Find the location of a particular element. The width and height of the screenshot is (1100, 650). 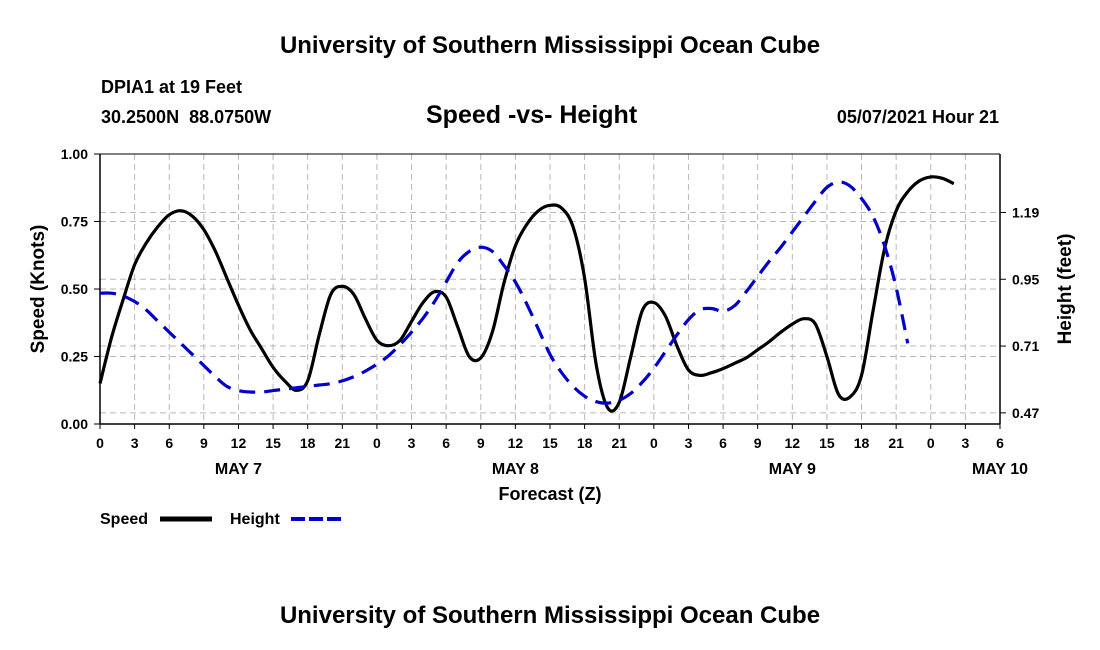

station-coordinates: 30.2500N 88.0750W is located at coordinates (186, 117).